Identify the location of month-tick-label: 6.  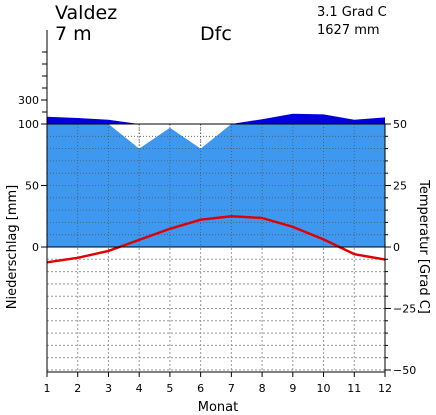
(200, 388).